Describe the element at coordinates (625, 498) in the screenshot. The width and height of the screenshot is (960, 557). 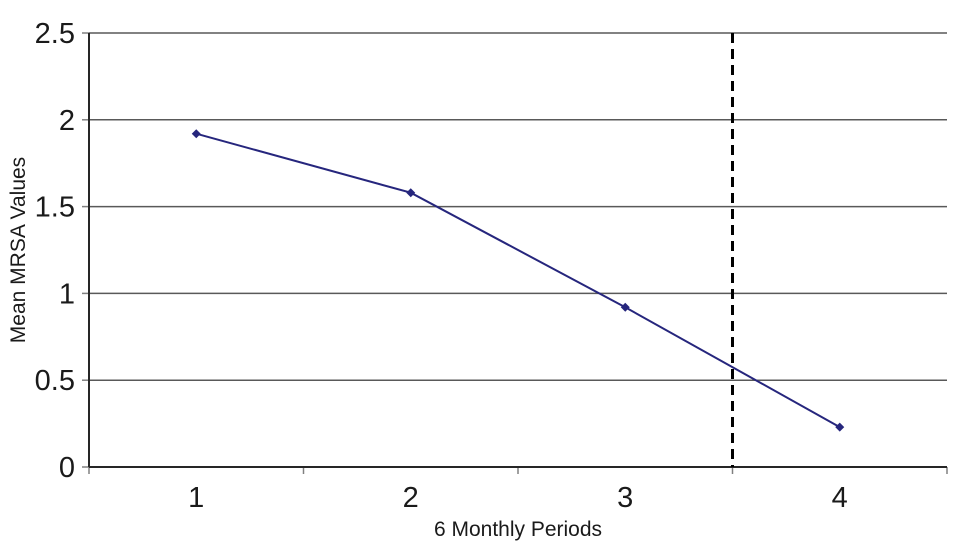
I see `x-tick-label: 3` at that location.